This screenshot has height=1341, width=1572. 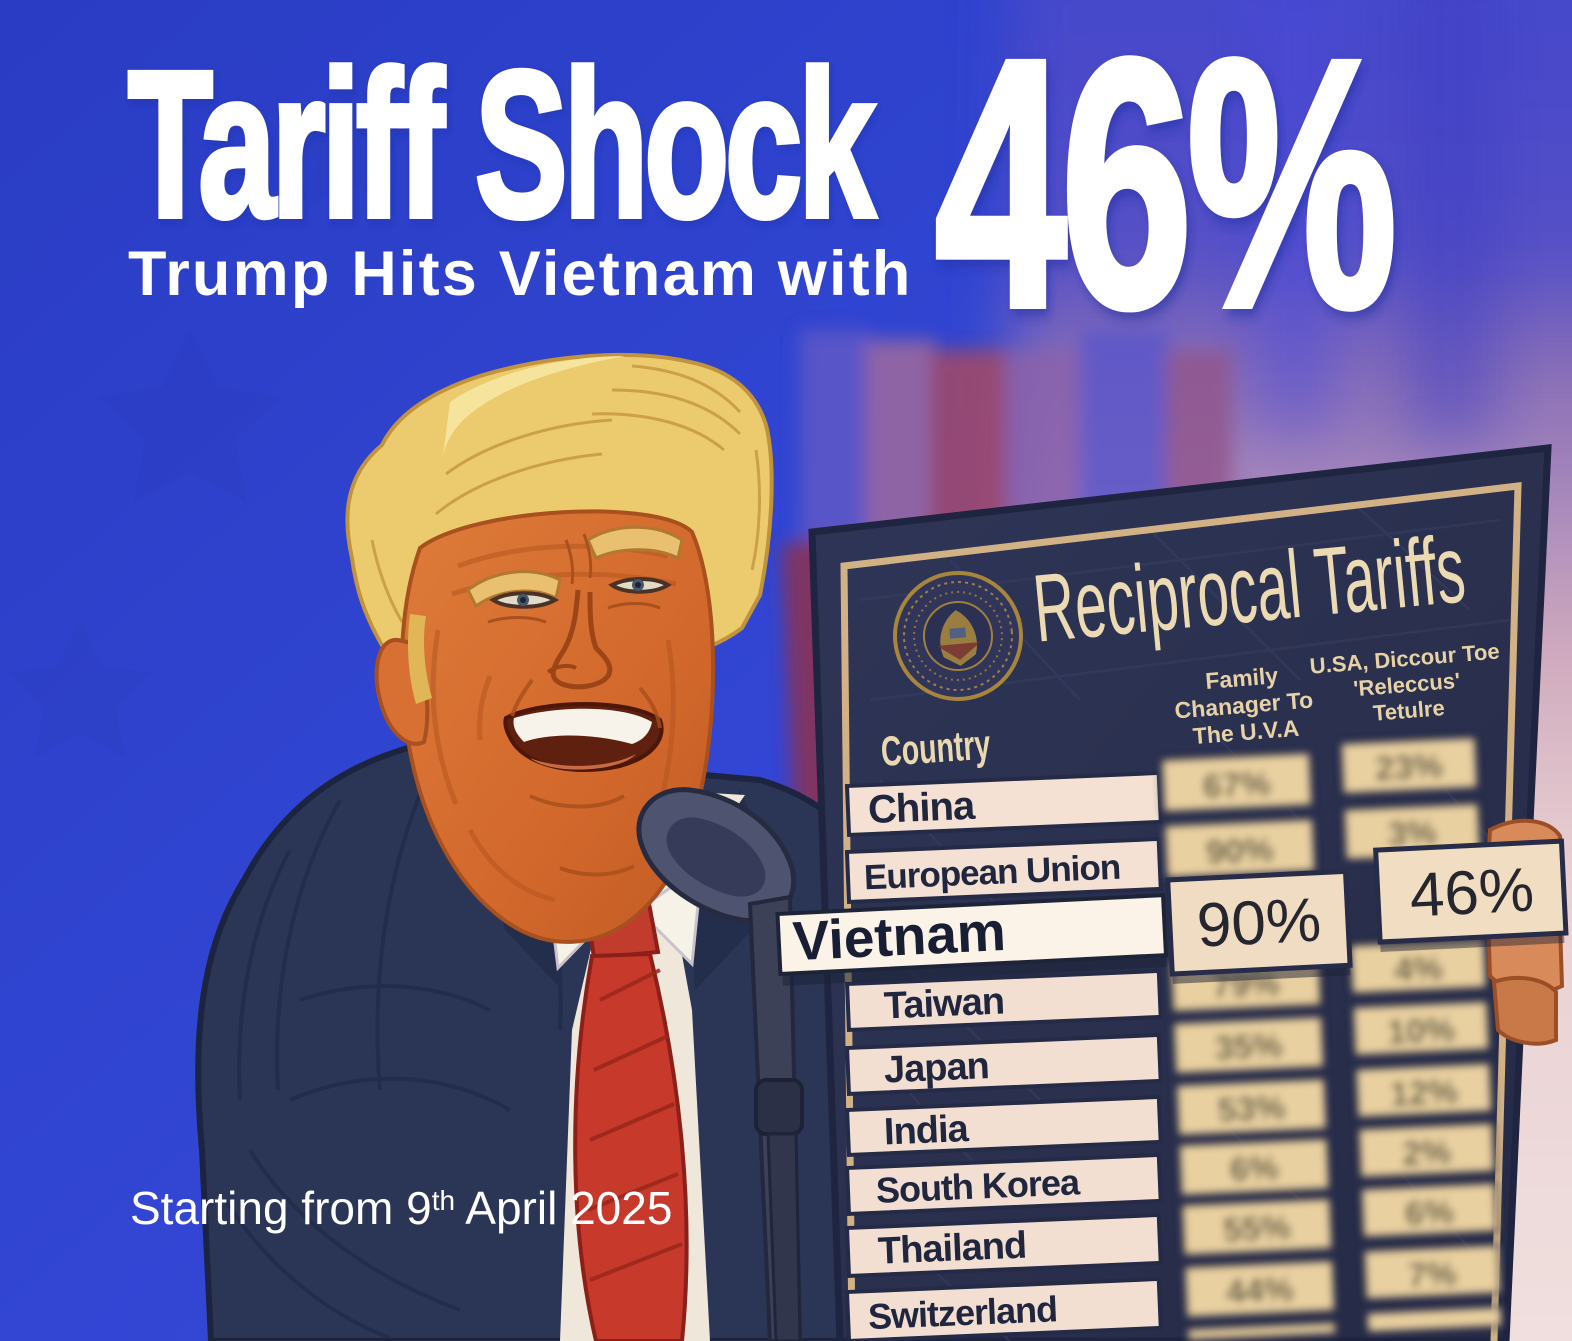 I want to click on svg-text: 12%, so click(x=1424, y=1093).